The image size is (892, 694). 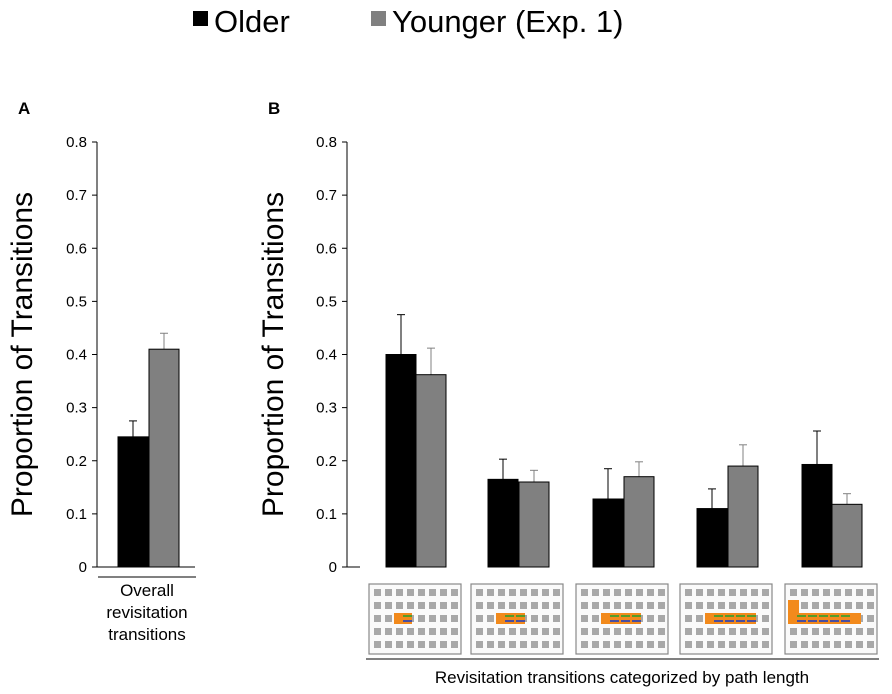 I want to click on path-length-2-icon, so click(x=517, y=619).